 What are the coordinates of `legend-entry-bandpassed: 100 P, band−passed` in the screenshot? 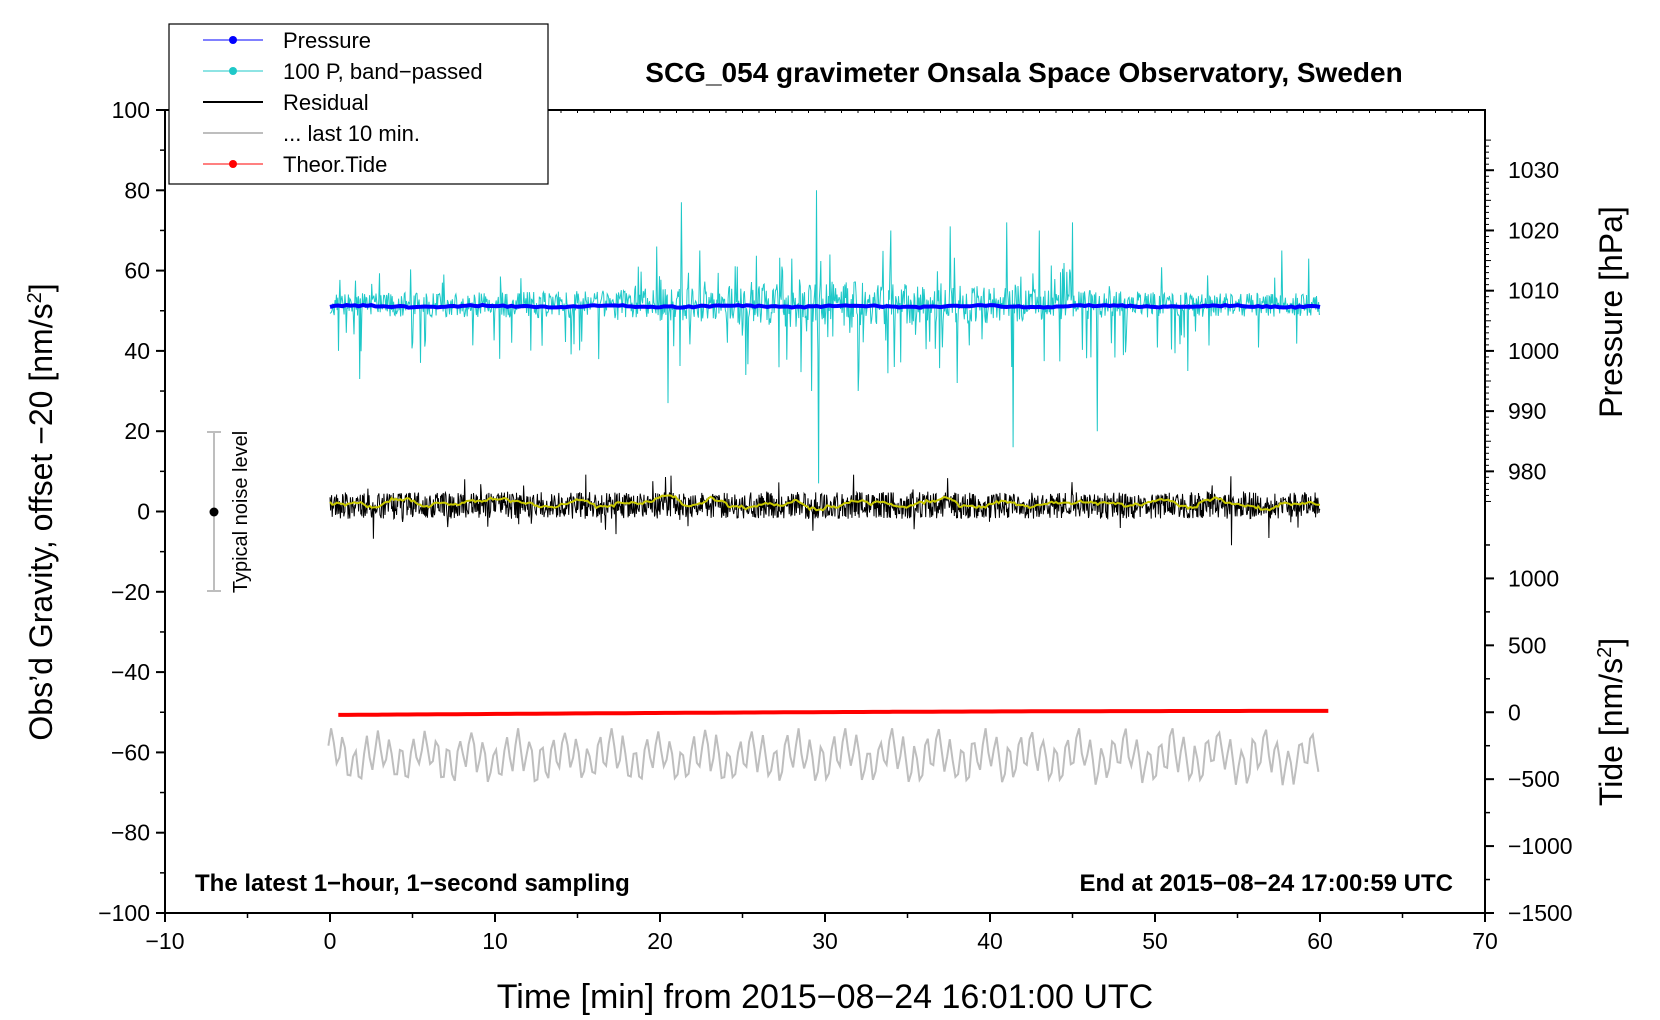 It's located at (343, 71).